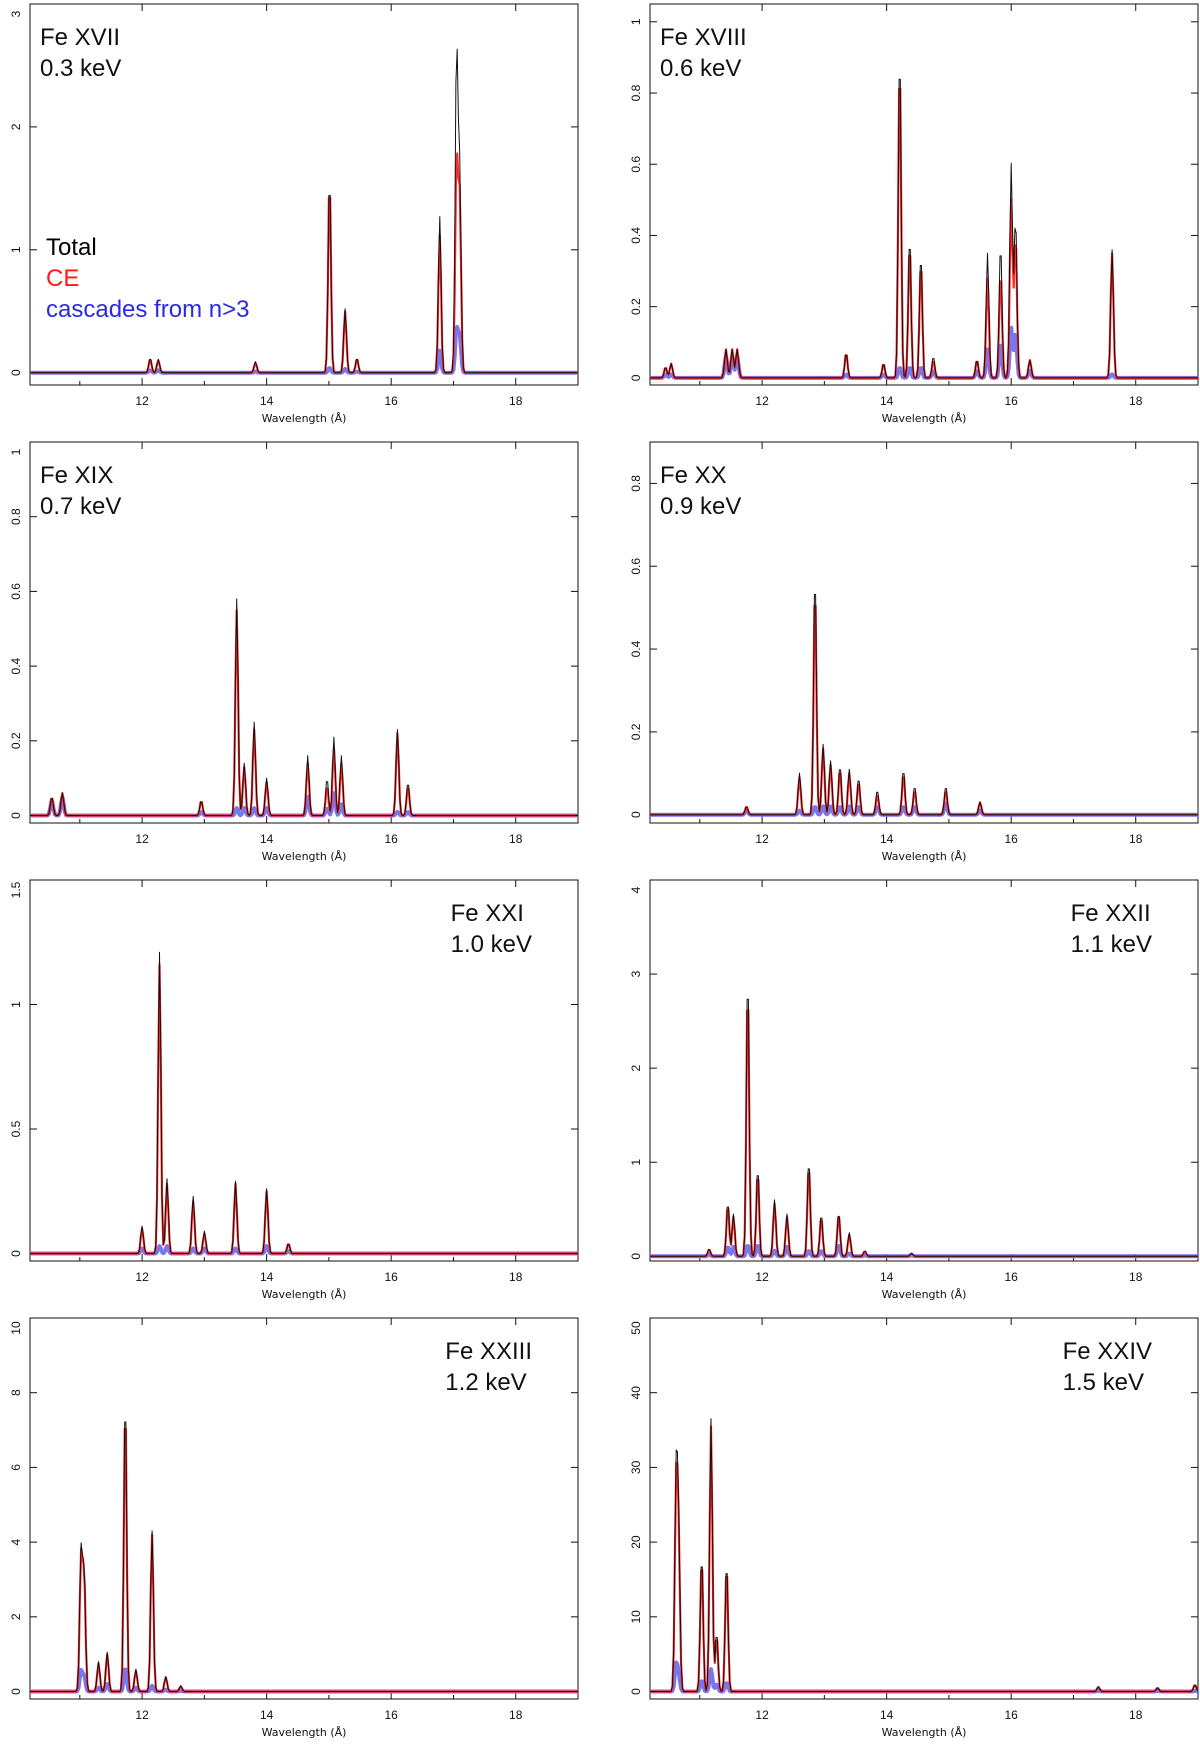 The height and width of the screenshot is (1753, 1200). What do you see at coordinates (488, 1351) in the screenshot?
I see `ion-name: Fe XXIII` at bounding box center [488, 1351].